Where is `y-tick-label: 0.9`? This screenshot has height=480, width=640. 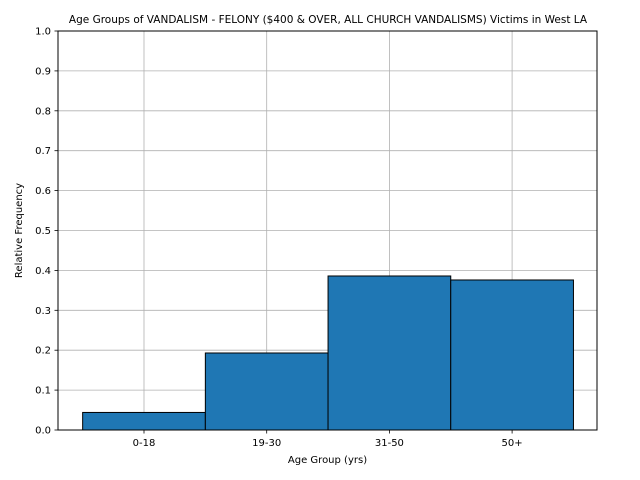
y-tick-label: 0.9 is located at coordinates (43, 71).